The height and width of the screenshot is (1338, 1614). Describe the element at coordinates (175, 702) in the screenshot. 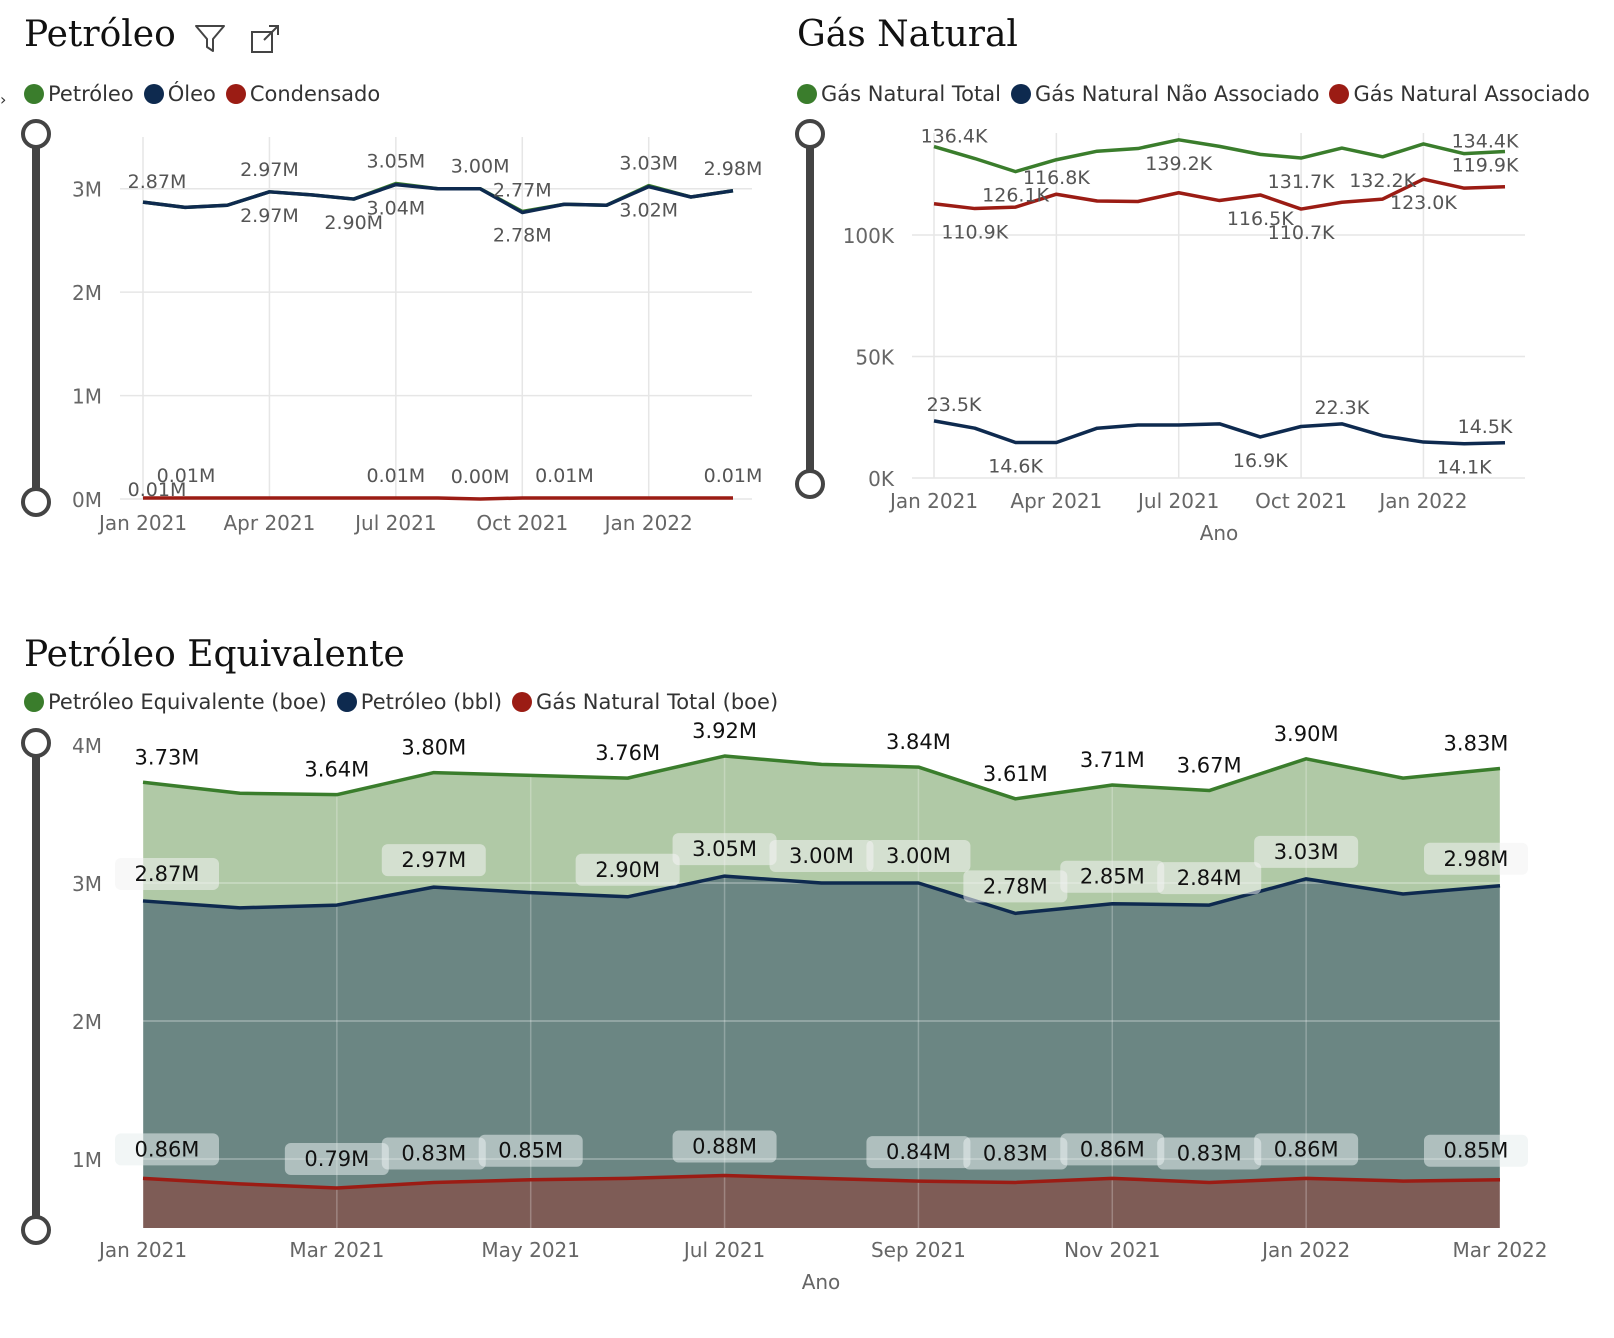

I see `legend-item-petroleo-equivalente: Petróleo Equivalente (boe)` at that location.